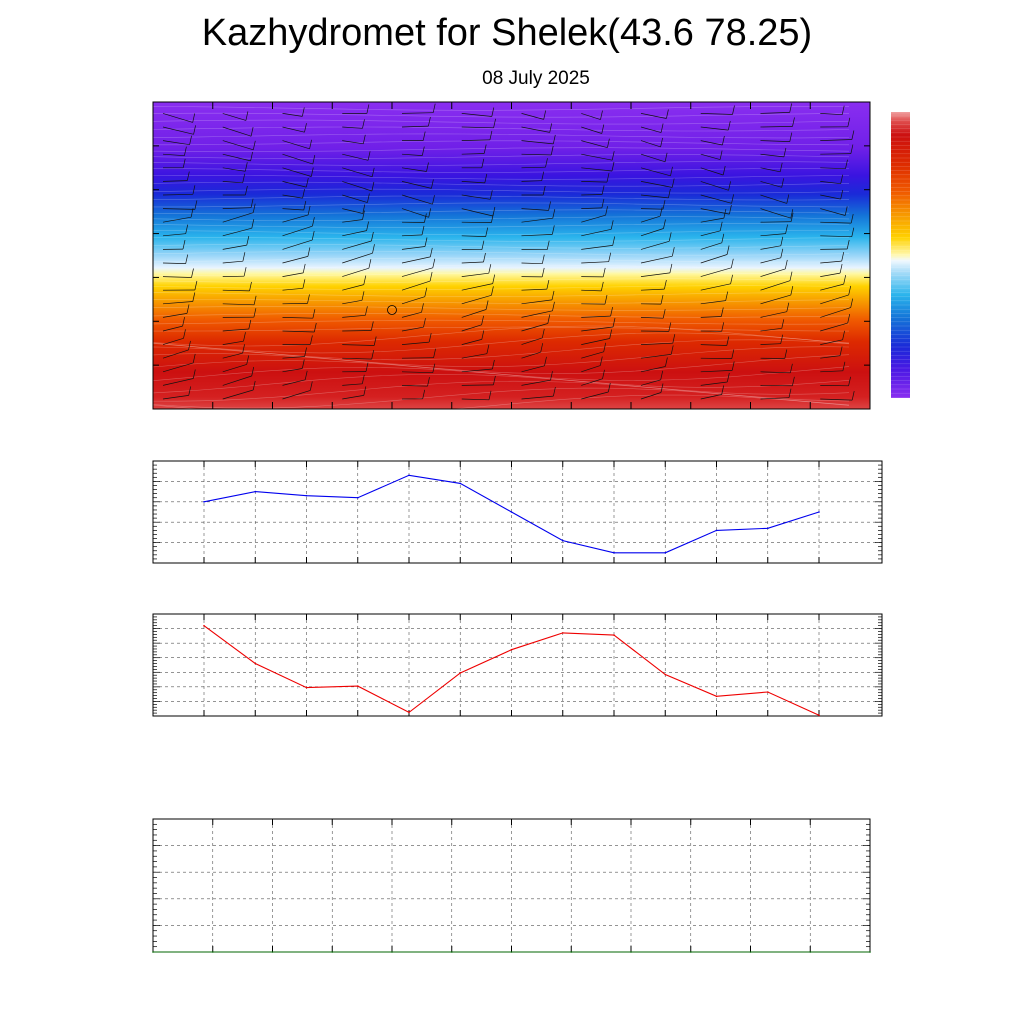  Describe the element at coordinates (536, 78) in the screenshot. I see `chart-subtitle: 08 July 2025` at that location.